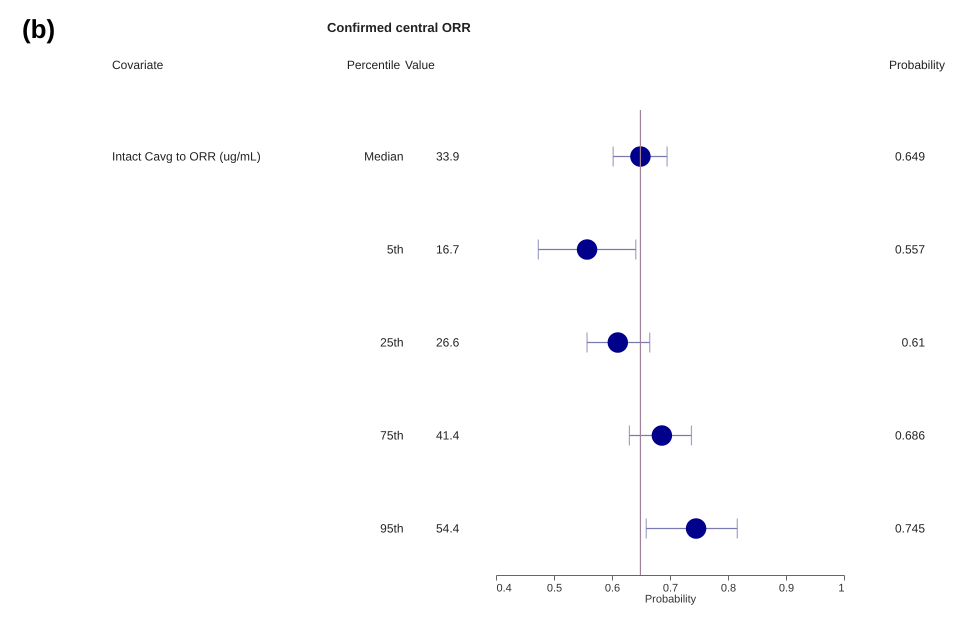  What do you see at coordinates (395, 249) in the screenshot?
I see `y-tick-label: 5th` at bounding box center [395, 249].